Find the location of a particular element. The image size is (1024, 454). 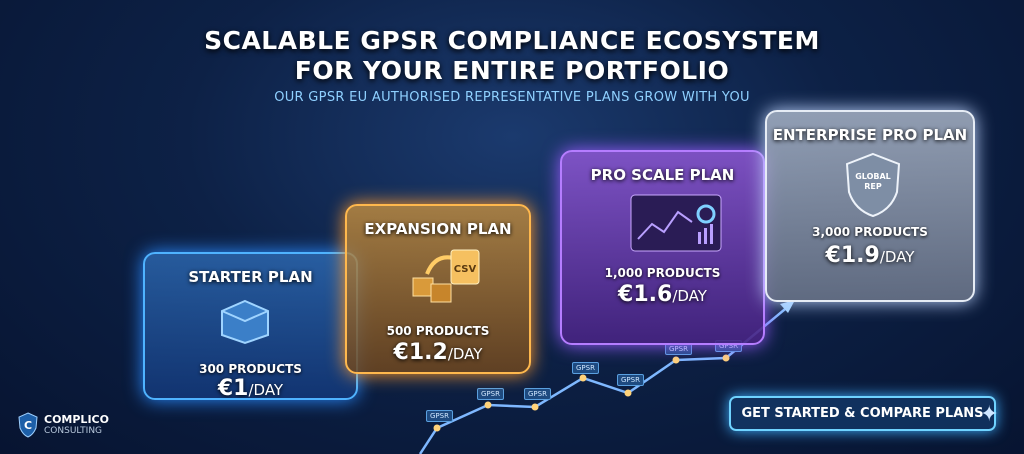

plan-card-starter: STARTER PLAN 300 PRODUCTS €1/DAY is located at coordinates (250, 326).